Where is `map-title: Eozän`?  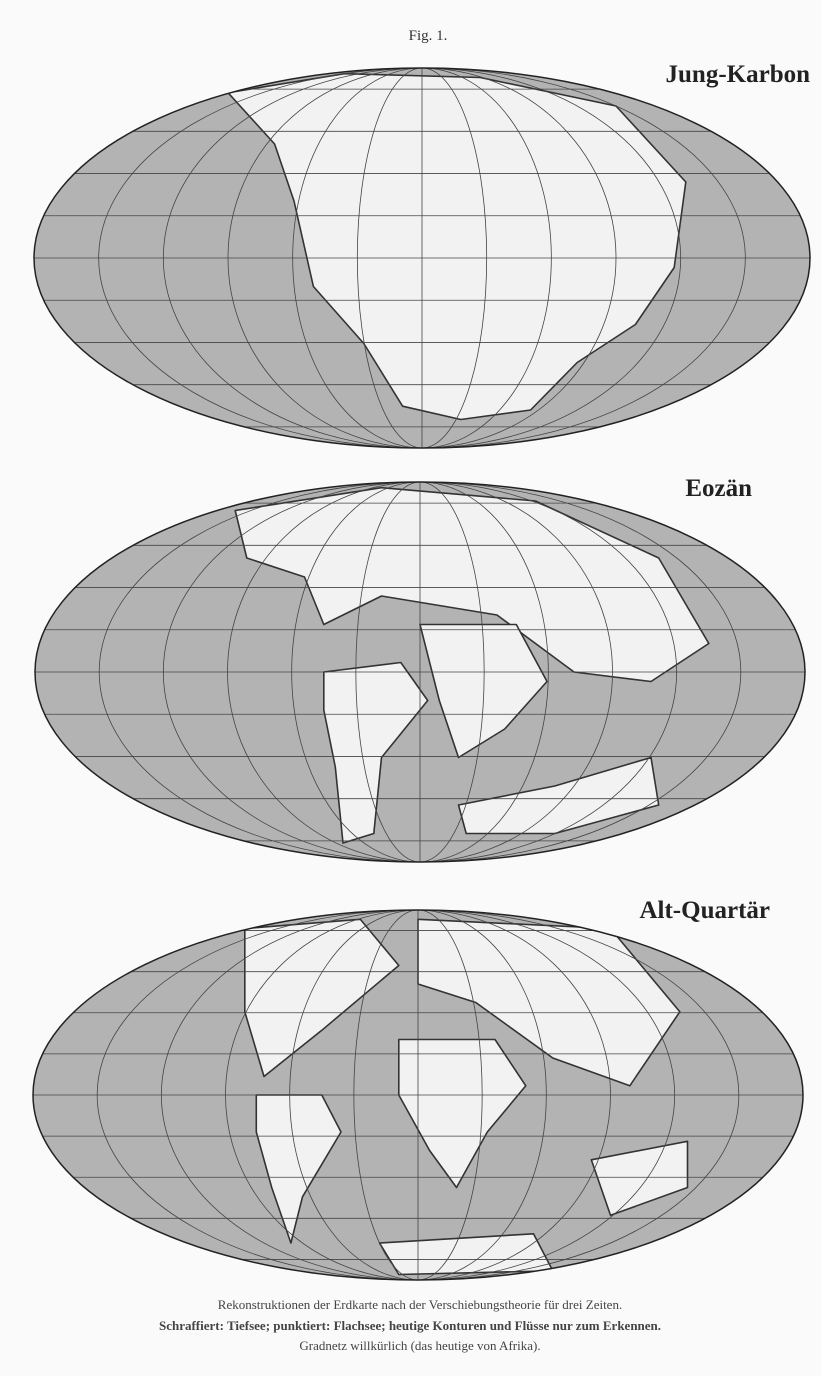 map-title: Eozän is located at coordinates (718, 488).